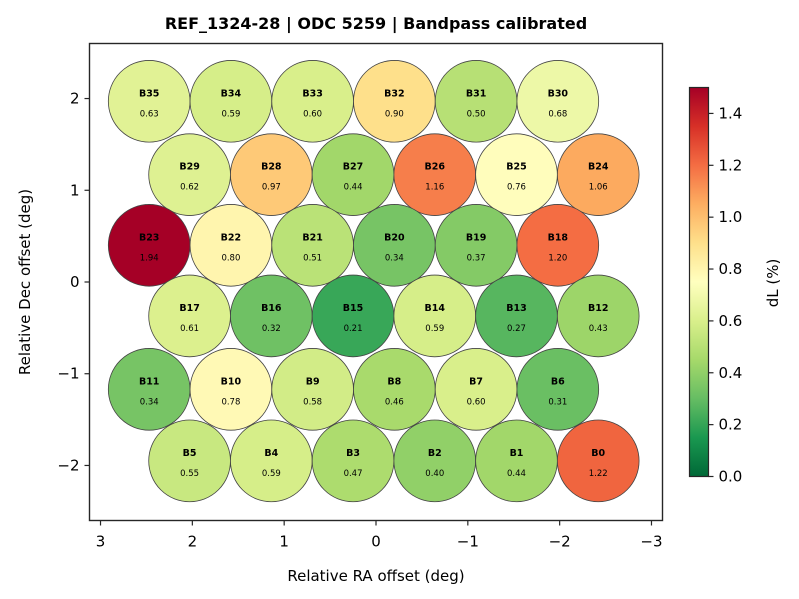 Image resolution: width=799 pixels, height=599 pixels. I want to click on beam-b29: B29 0.62, so click(189, 174).